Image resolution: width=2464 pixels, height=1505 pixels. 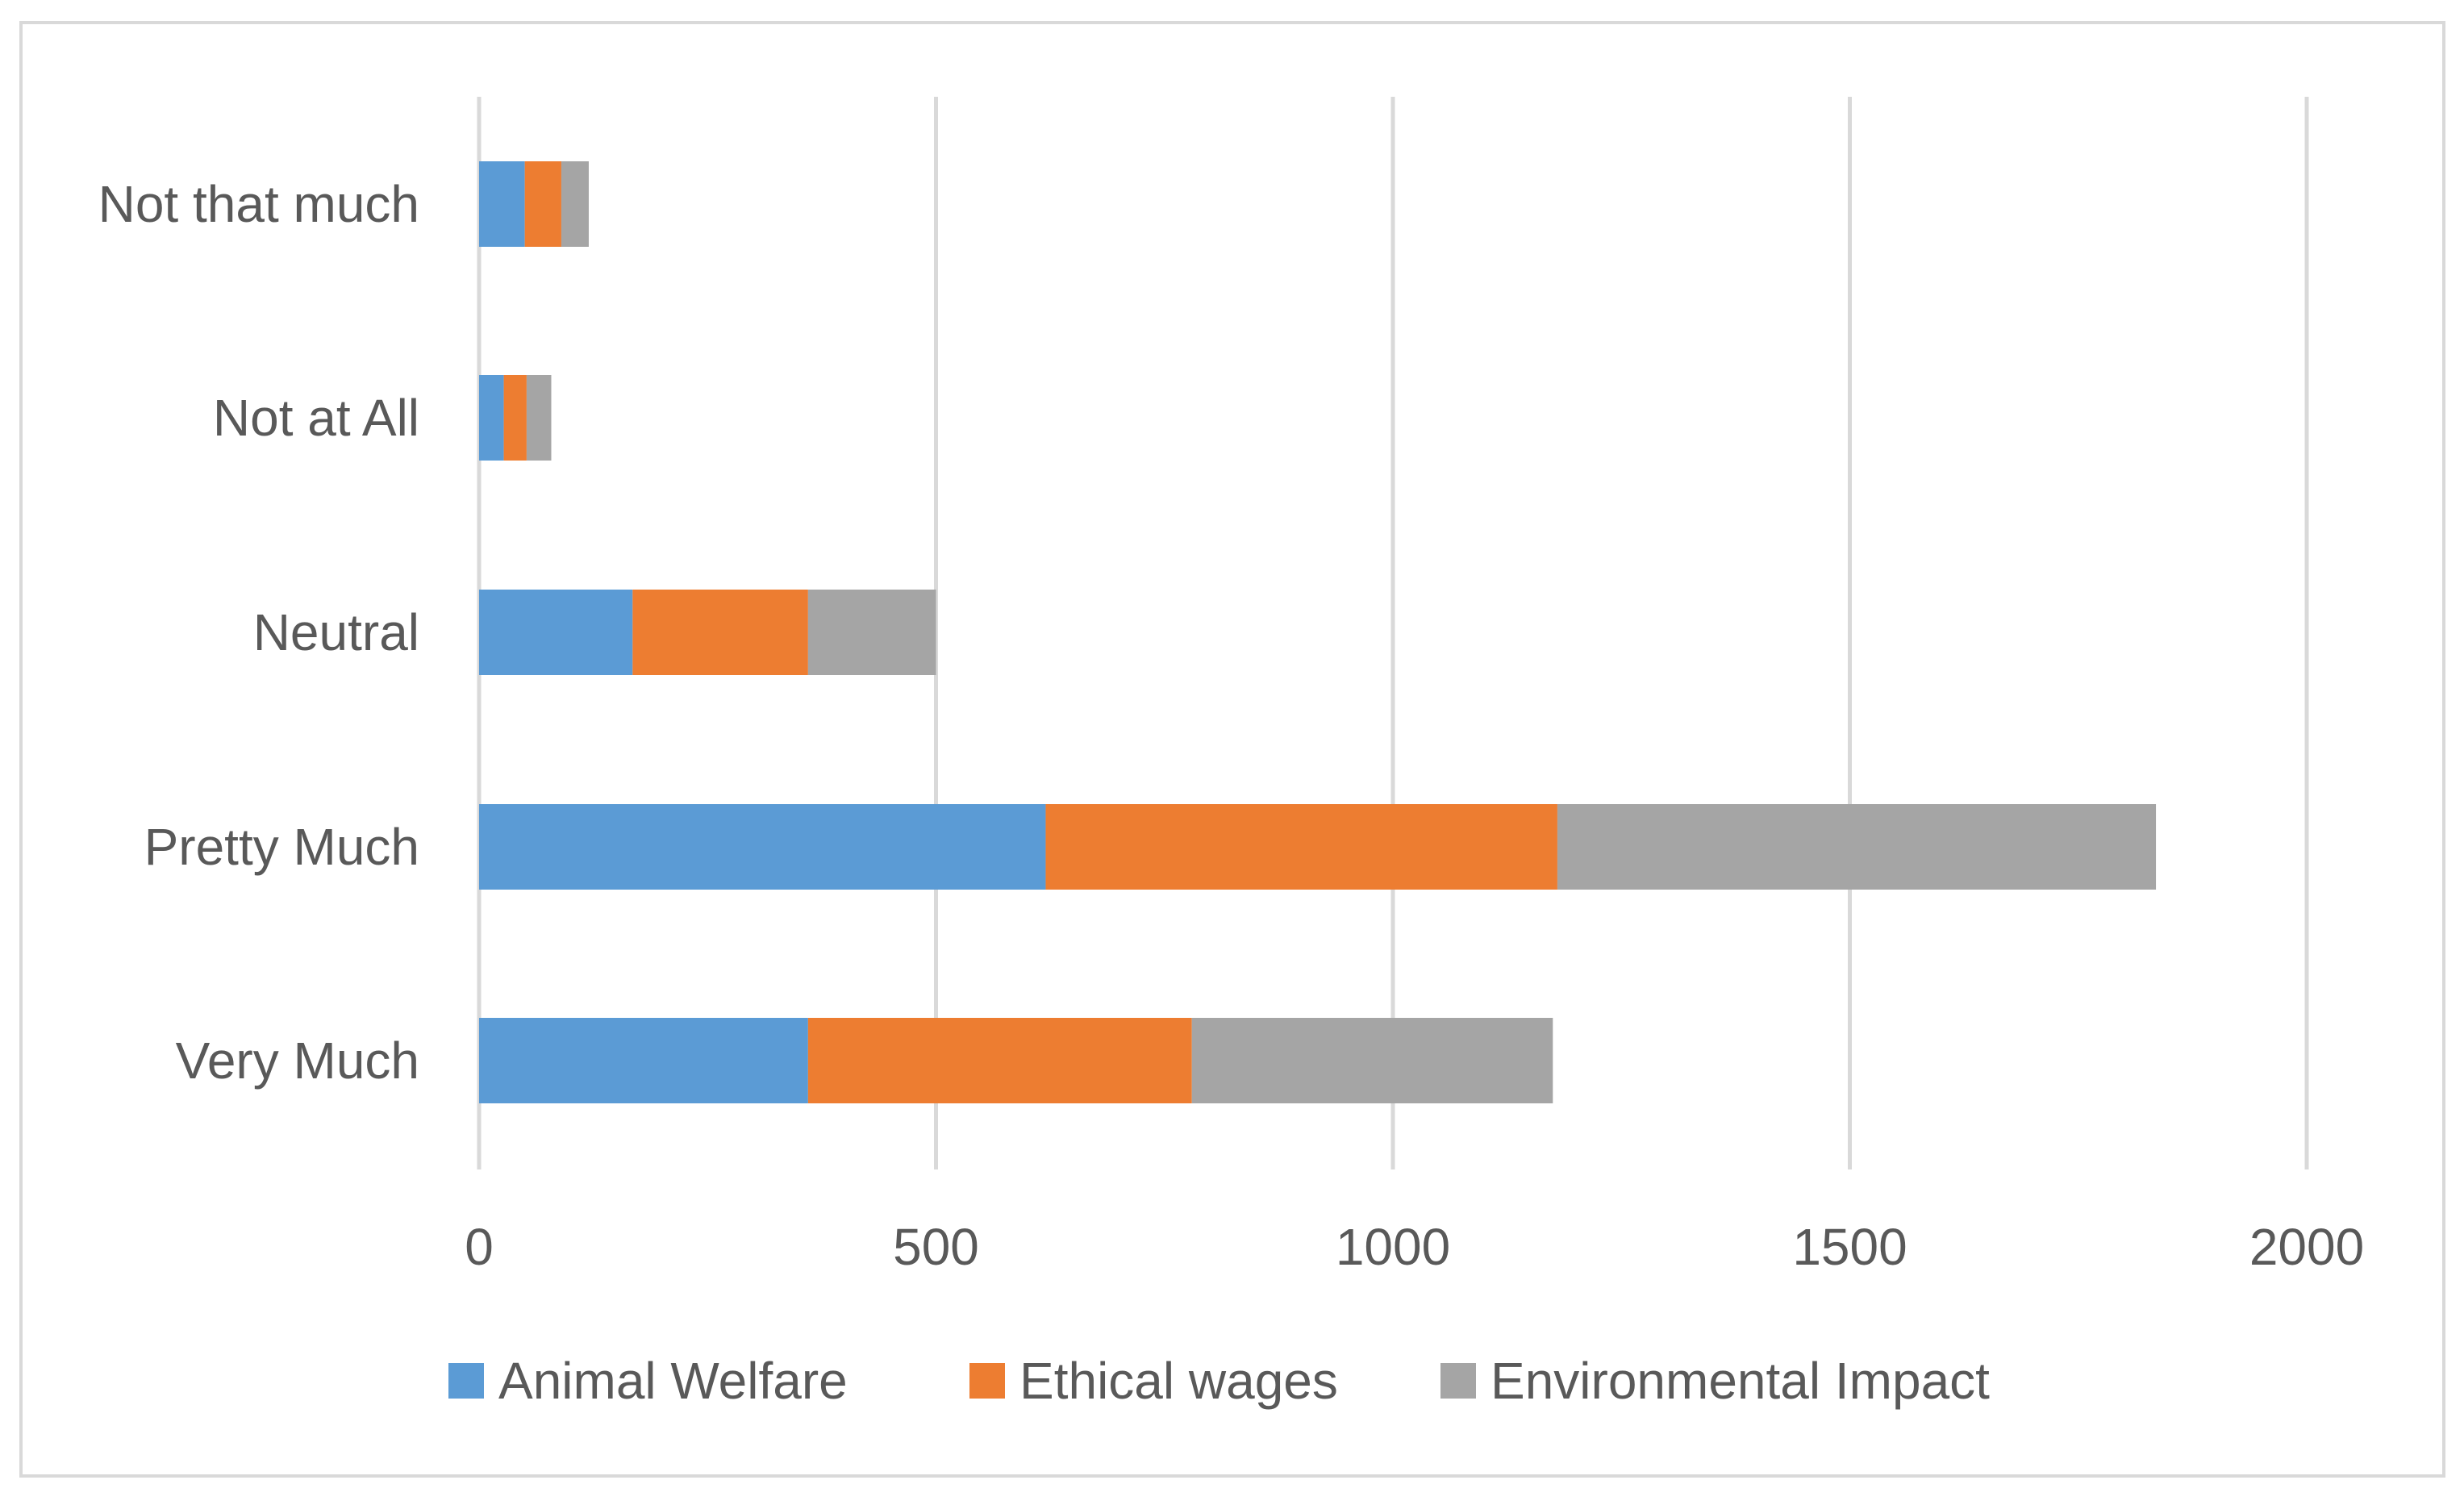 I want to click on x-axis-tick-labels: 0 500 1000 1500 2000, so click(x=1414, y=1247).